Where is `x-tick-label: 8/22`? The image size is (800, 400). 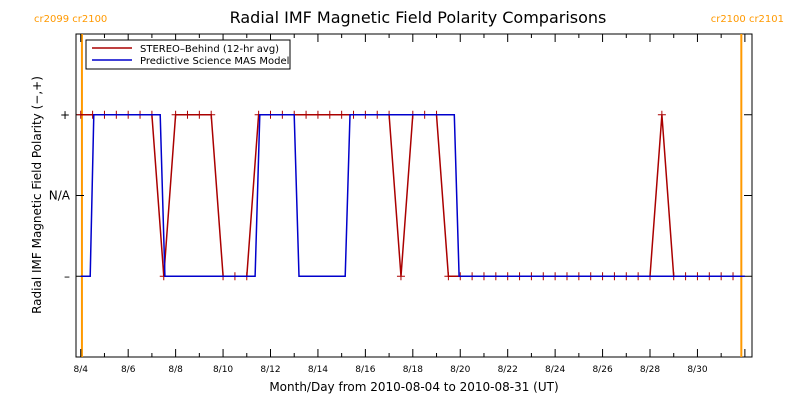 x-tick-label: 8/22 is located at coordinates (508, 370).